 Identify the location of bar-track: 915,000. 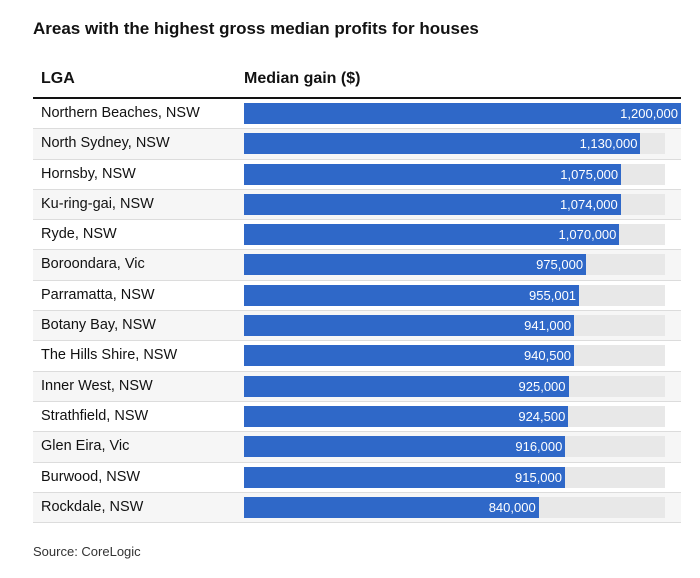
(454, 477).